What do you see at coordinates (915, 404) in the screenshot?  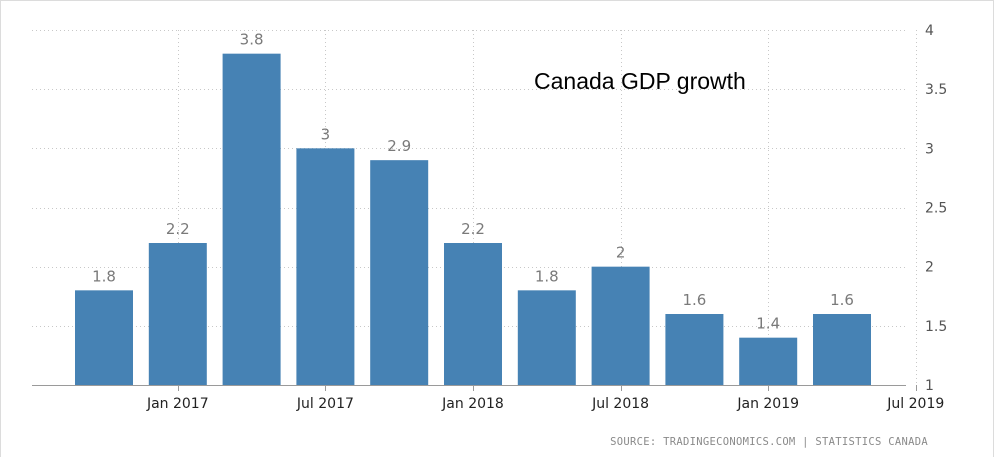 I see `x-tick-label: Jul 2019` at bounding box center [915, 404].